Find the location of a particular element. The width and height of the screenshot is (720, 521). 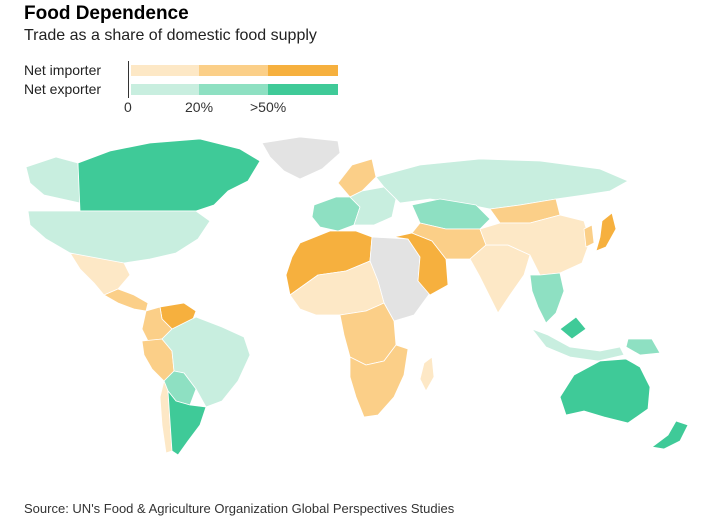

legend-importer-mid is located at coordinates (233, 70).